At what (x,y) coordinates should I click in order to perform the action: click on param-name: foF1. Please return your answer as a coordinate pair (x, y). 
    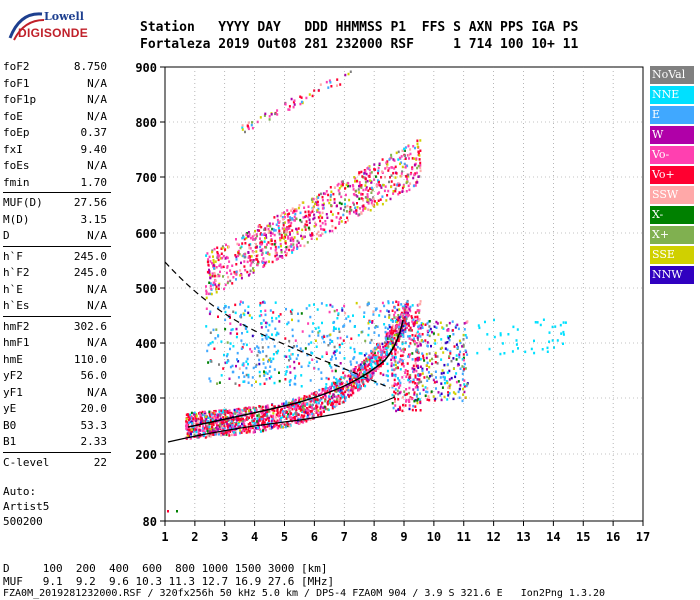
    Looking at the image, I should click on (16, 83).